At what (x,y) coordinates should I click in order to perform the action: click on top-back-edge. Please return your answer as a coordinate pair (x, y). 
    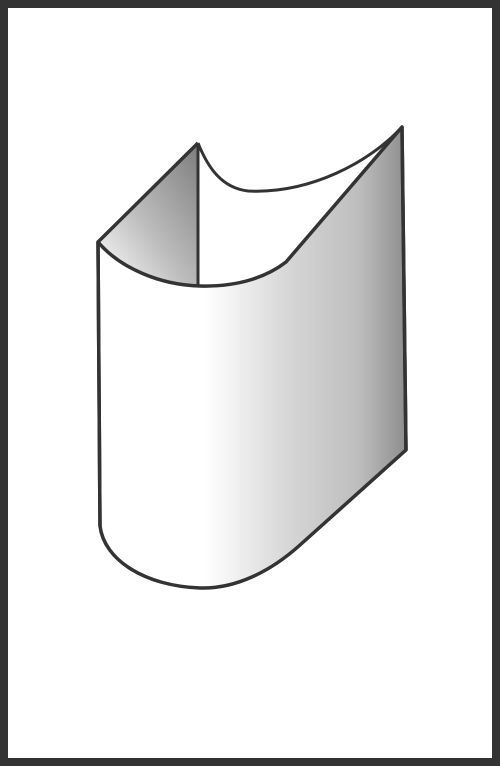
    Looking at the image, I should click on (300, 159).